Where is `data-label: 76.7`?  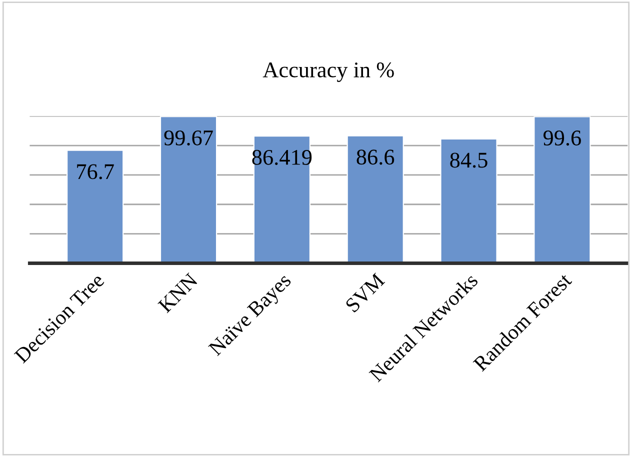
data-label: 76.7 is located at coordinates (95, 172).